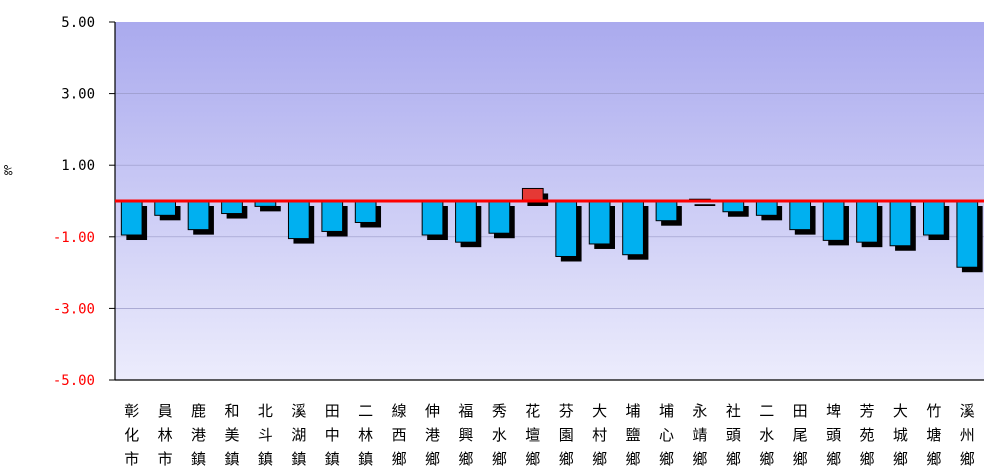  Describe the element at coordinates (532, 435) in the screenshot. I see `x-tick-label: 花壇鄉` at that location.